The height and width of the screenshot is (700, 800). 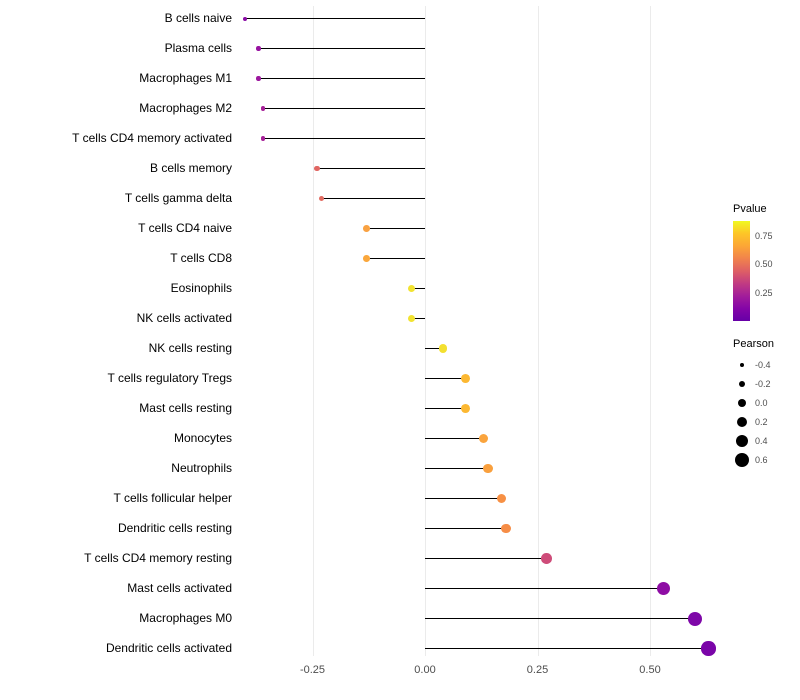 I want to click on category-label: T cells CD4 memory activated, so click(x=152, y=138).